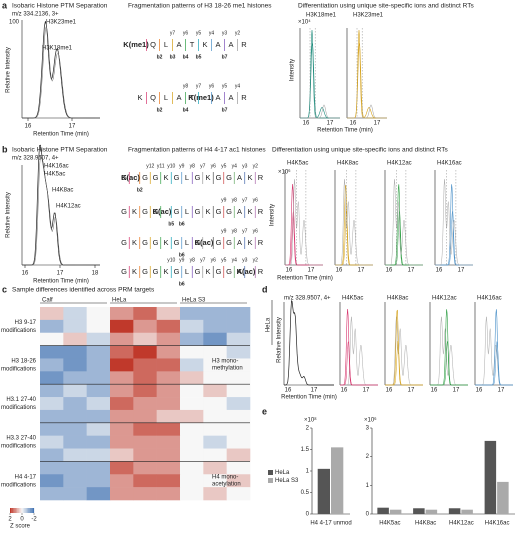  I want to click on row-group-label: H3 9-17, so click(26, 323).